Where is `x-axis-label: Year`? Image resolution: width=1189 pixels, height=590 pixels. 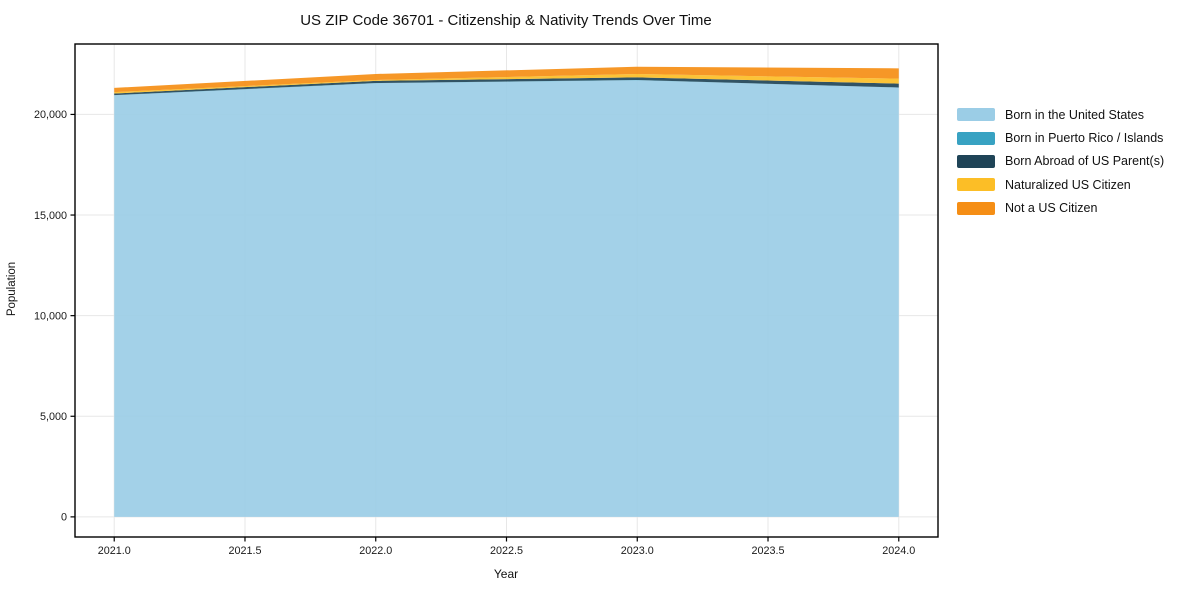
x-axis-label: Year is located at coordinates (506, 574).